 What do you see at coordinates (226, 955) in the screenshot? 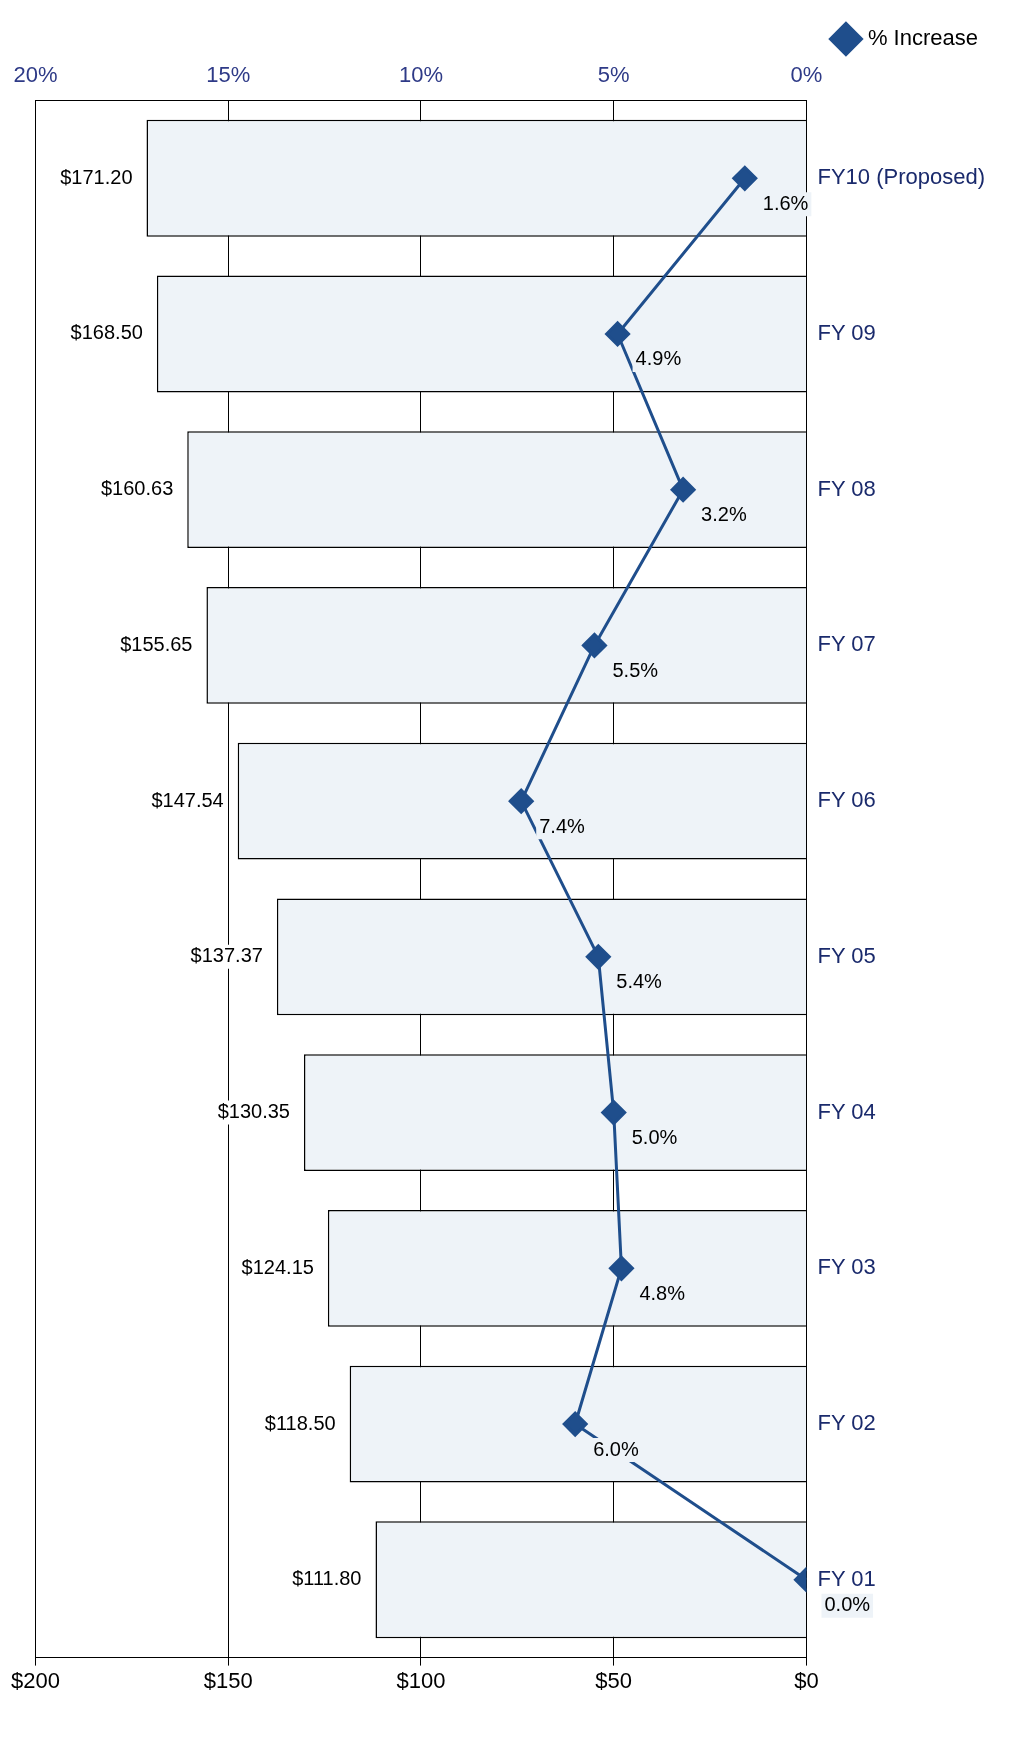
I see `data-label: $137.37` at bounding box center [226, 955].